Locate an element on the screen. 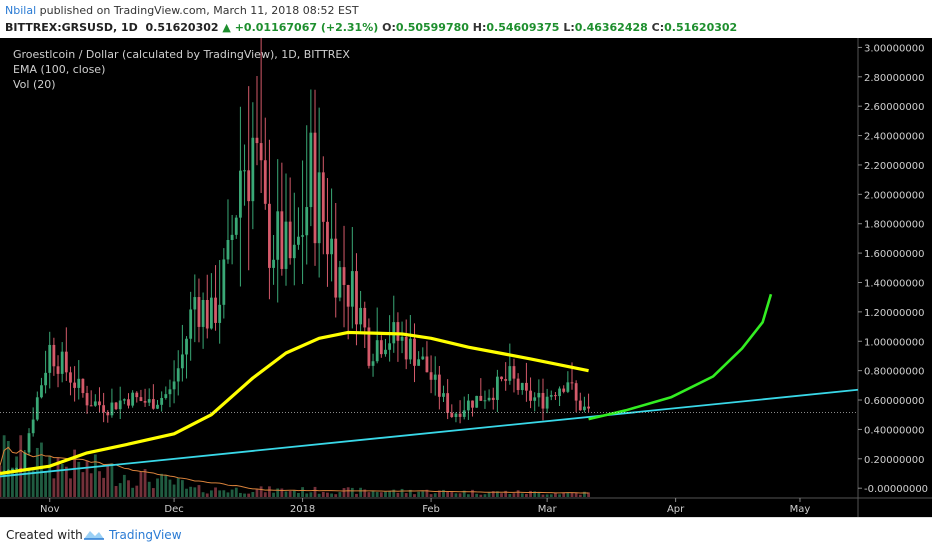 The width and height of the screenshot is (932, 550). ema-indicator-label: EMA (100, close) is located at coordinates (59, 69).